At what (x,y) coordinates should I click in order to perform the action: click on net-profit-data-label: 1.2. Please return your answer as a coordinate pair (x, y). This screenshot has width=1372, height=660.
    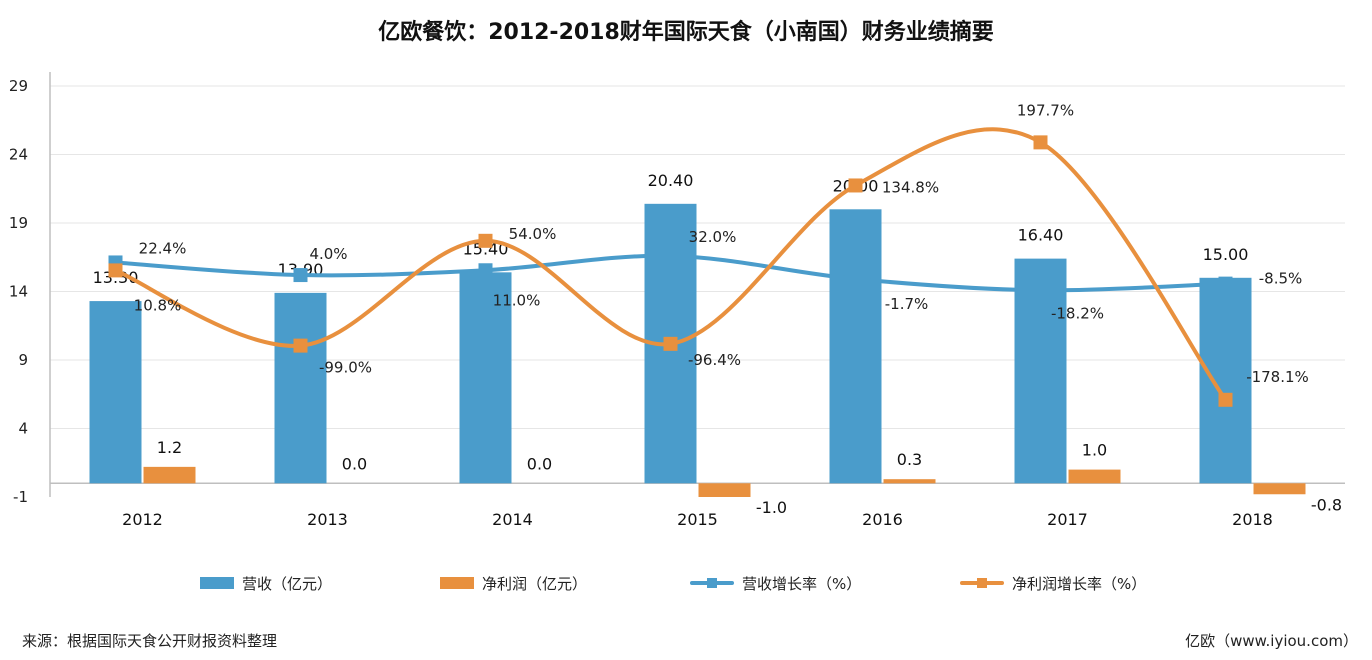
    Looking at the image, I should click on (169, 447).